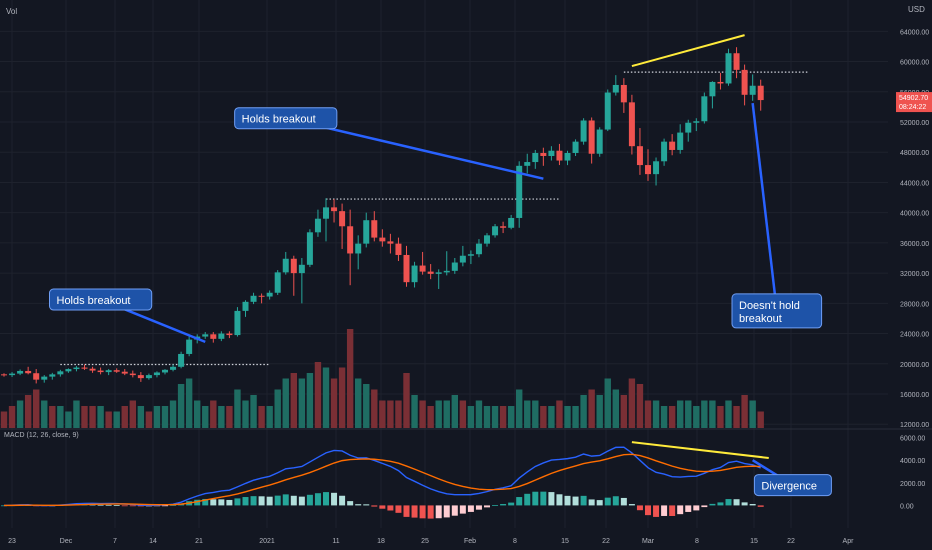 The width and height of the screenshot is (932, 550). I want to click on macd-tick-label: 2000.00, so click(912, 484).